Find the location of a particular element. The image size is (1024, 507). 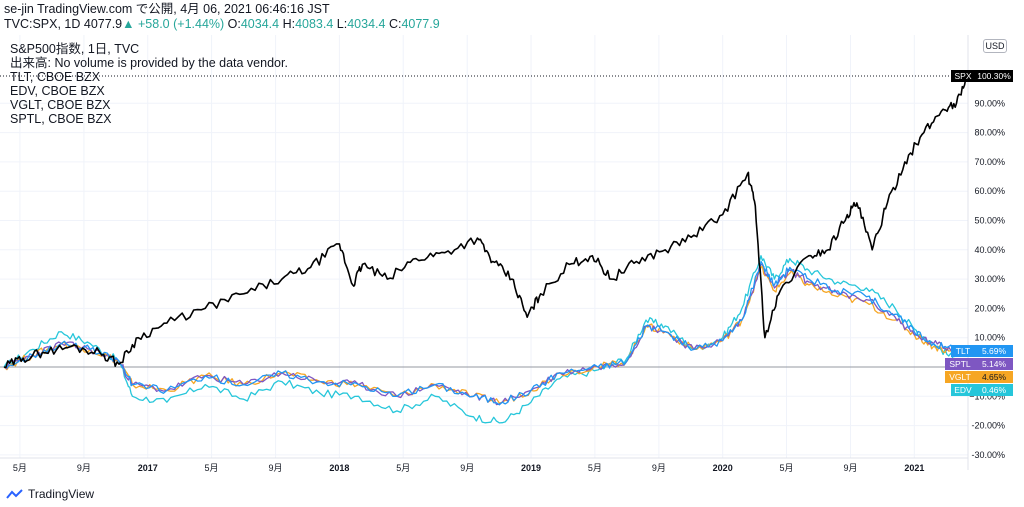

y-tick-label: 20.00% is located at coordinates (989, 308).